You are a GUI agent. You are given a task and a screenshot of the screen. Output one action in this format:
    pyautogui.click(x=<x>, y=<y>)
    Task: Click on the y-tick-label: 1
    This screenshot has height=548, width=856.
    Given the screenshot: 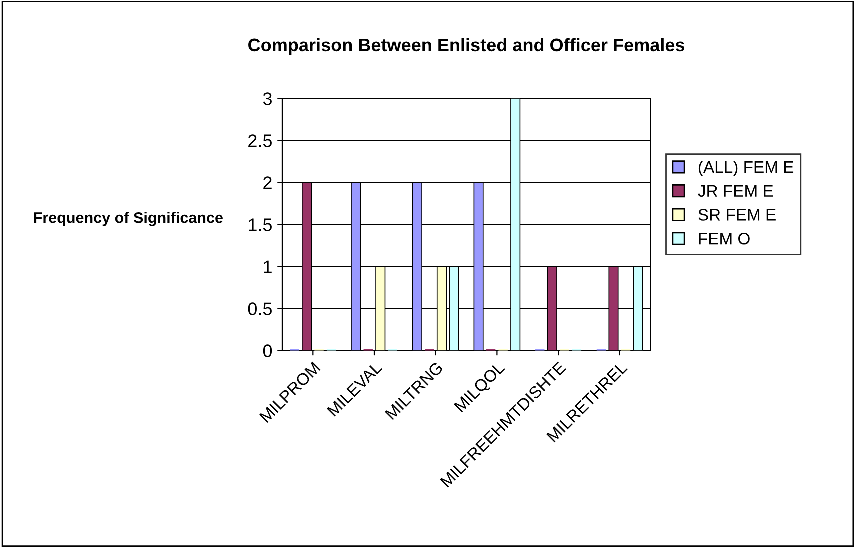 What is the action you would take?
    pyautogui.click(x=268, y=267)
    